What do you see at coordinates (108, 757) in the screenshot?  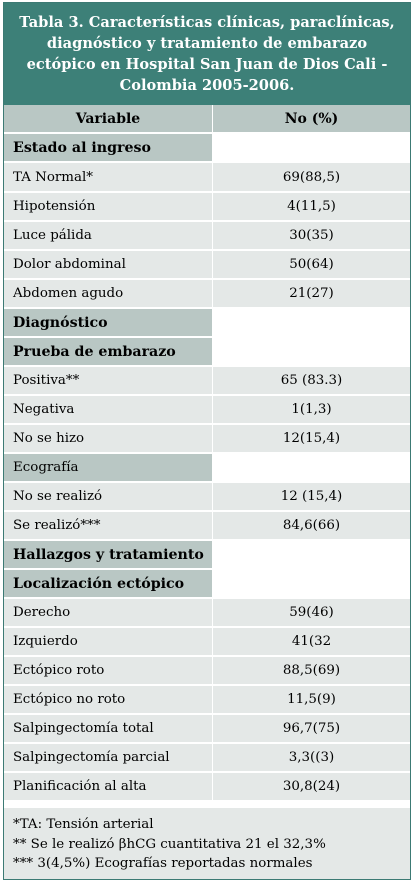 I see `row-label: Salpingectomía parcial` at bounding box center [108, 757].